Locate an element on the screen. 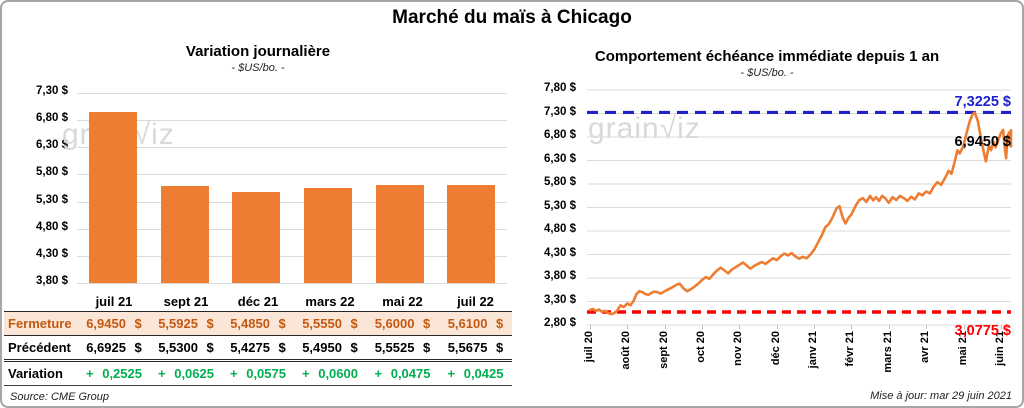 The width and height of the screenshot is (1024, 408). table-cell: + 0,0625 is located at coordinates (186, 373).